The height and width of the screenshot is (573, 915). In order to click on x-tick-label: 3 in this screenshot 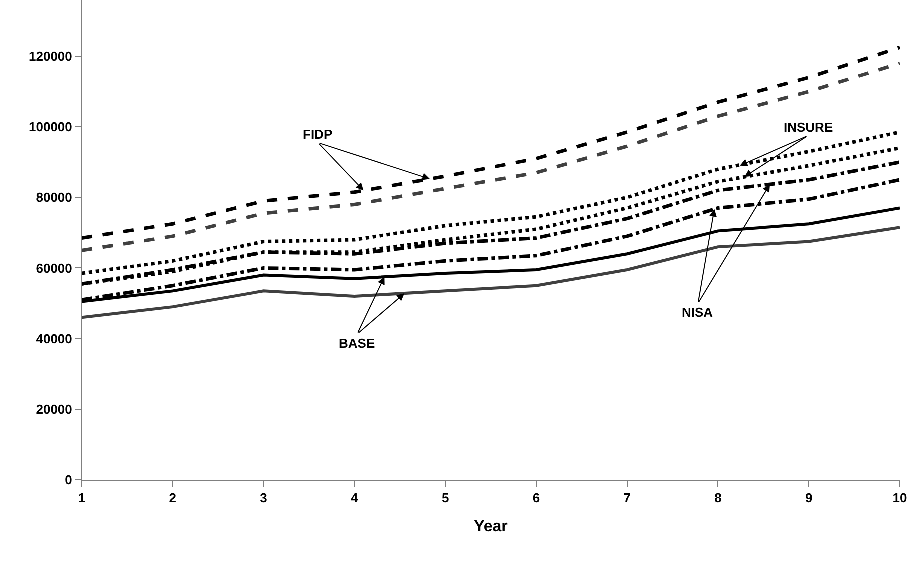, I will do `click(264, 498)`.